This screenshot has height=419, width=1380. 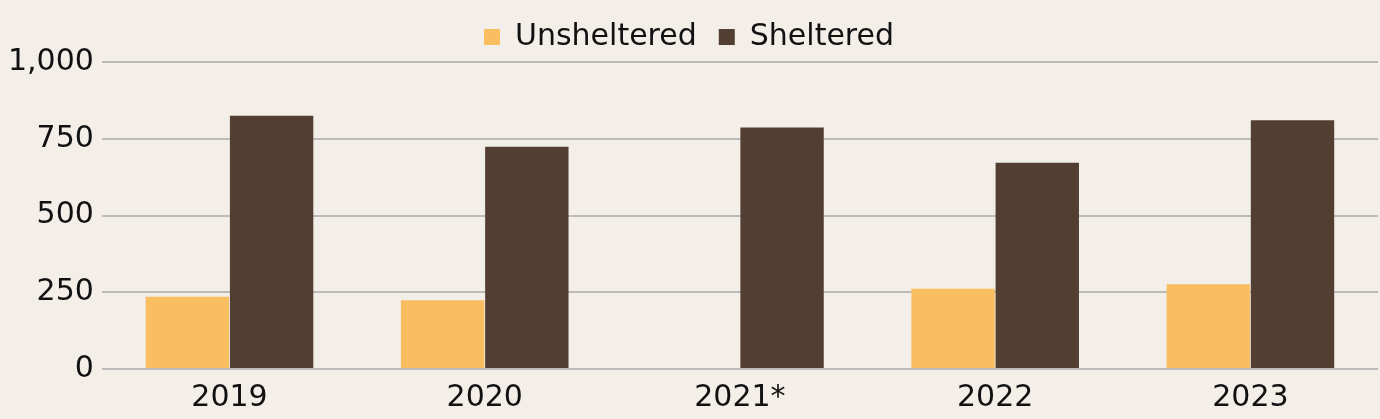 I want to click on y-tick-label: 750, so click(x=65, y=136).